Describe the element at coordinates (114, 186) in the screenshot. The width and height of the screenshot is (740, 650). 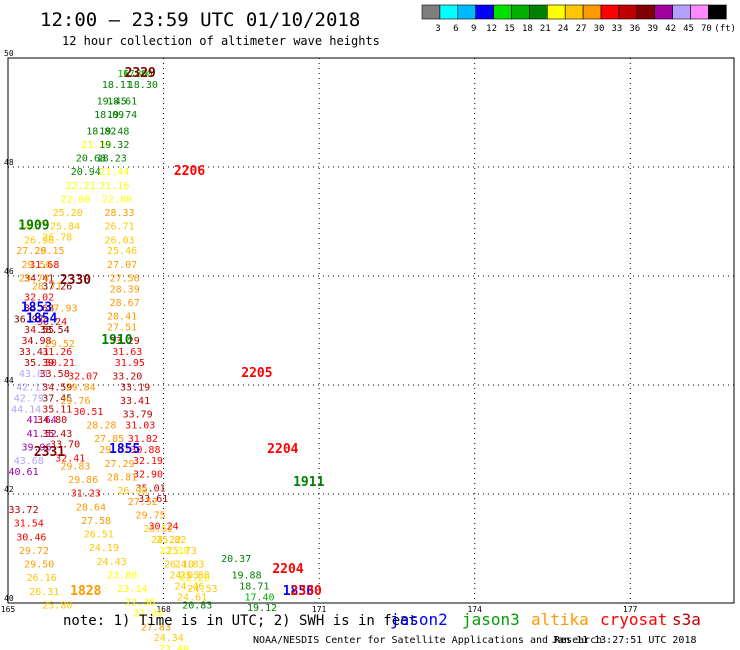
I see `wave-height-value: 21.16` at that location.